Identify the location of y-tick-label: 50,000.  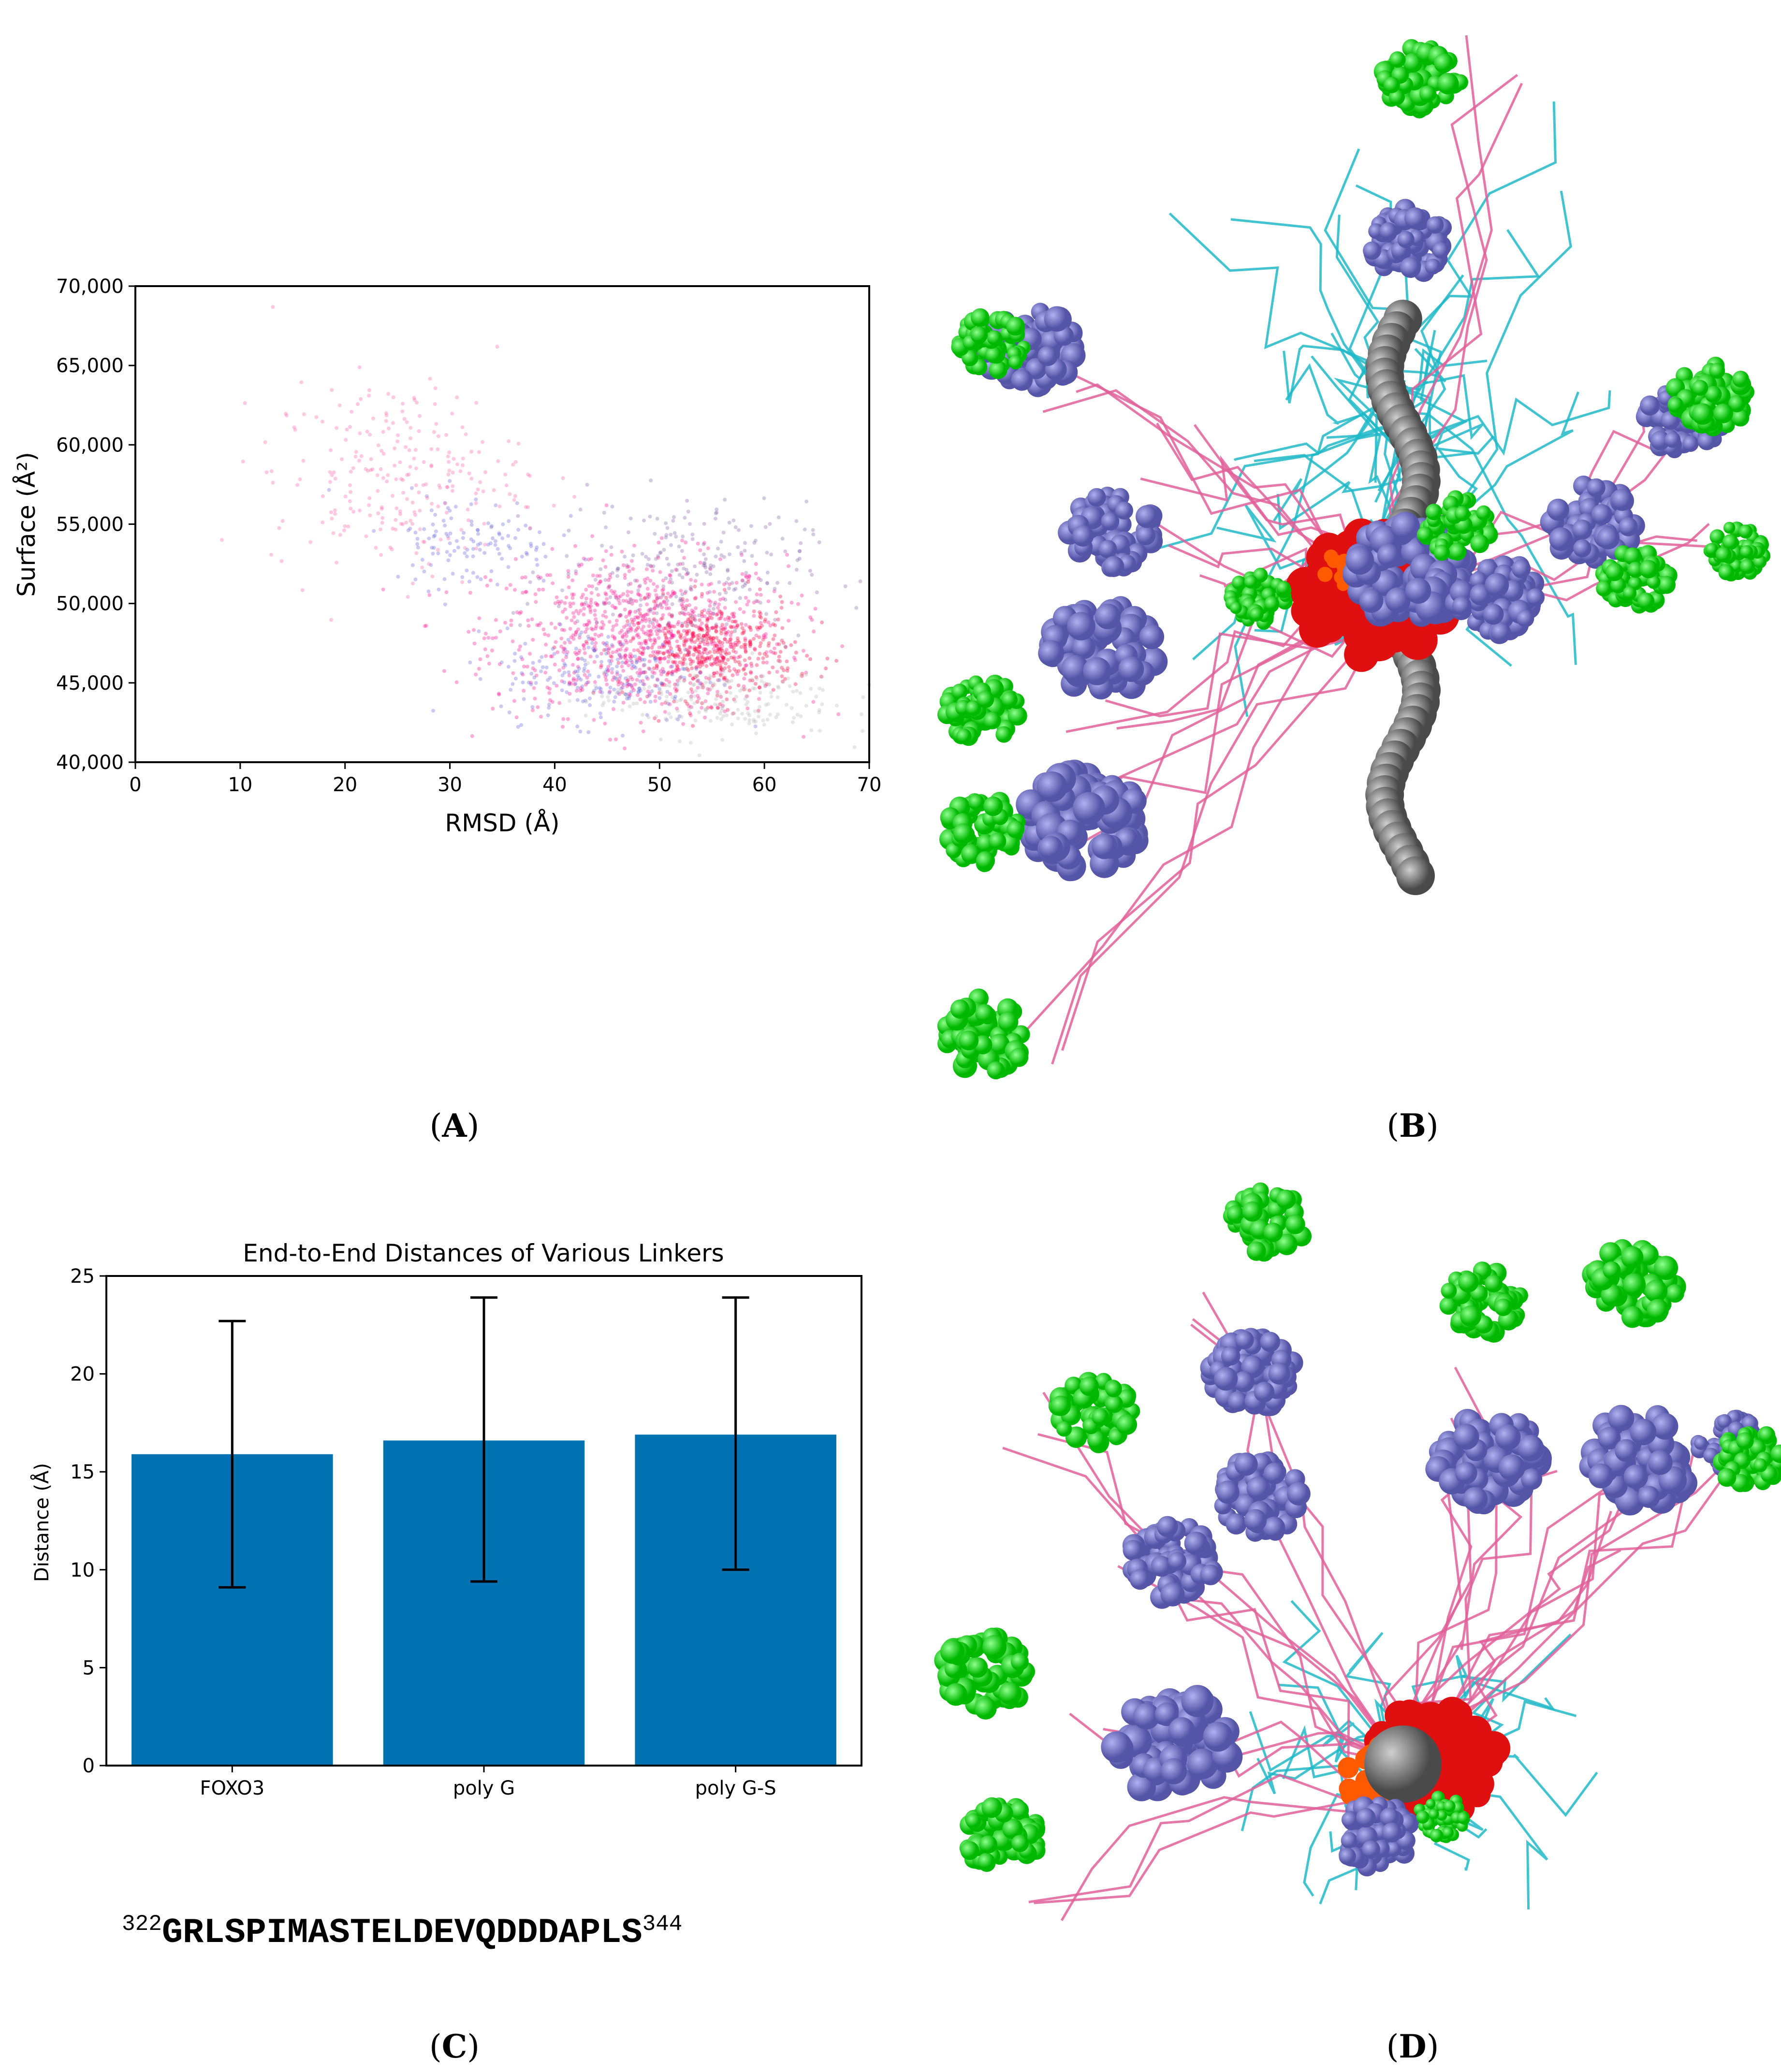
(90, 604).